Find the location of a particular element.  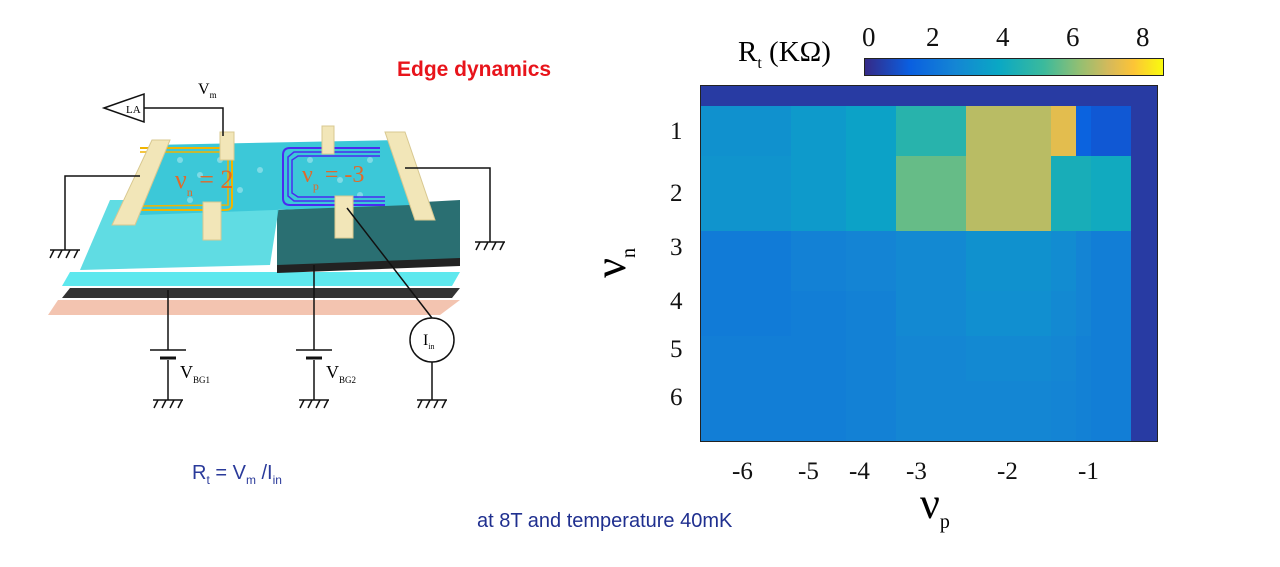

source-contact is located at coordinates (141, 182).